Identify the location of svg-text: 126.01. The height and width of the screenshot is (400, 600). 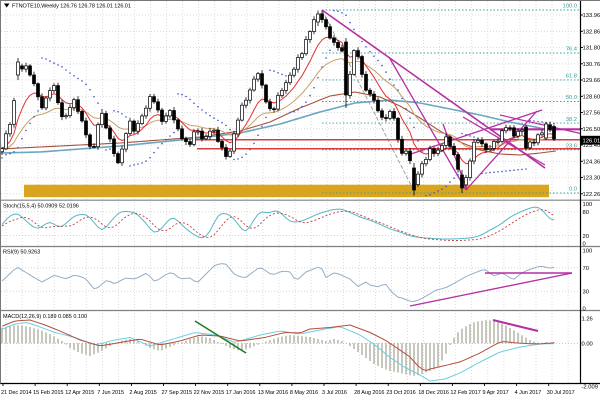
(591, 142).